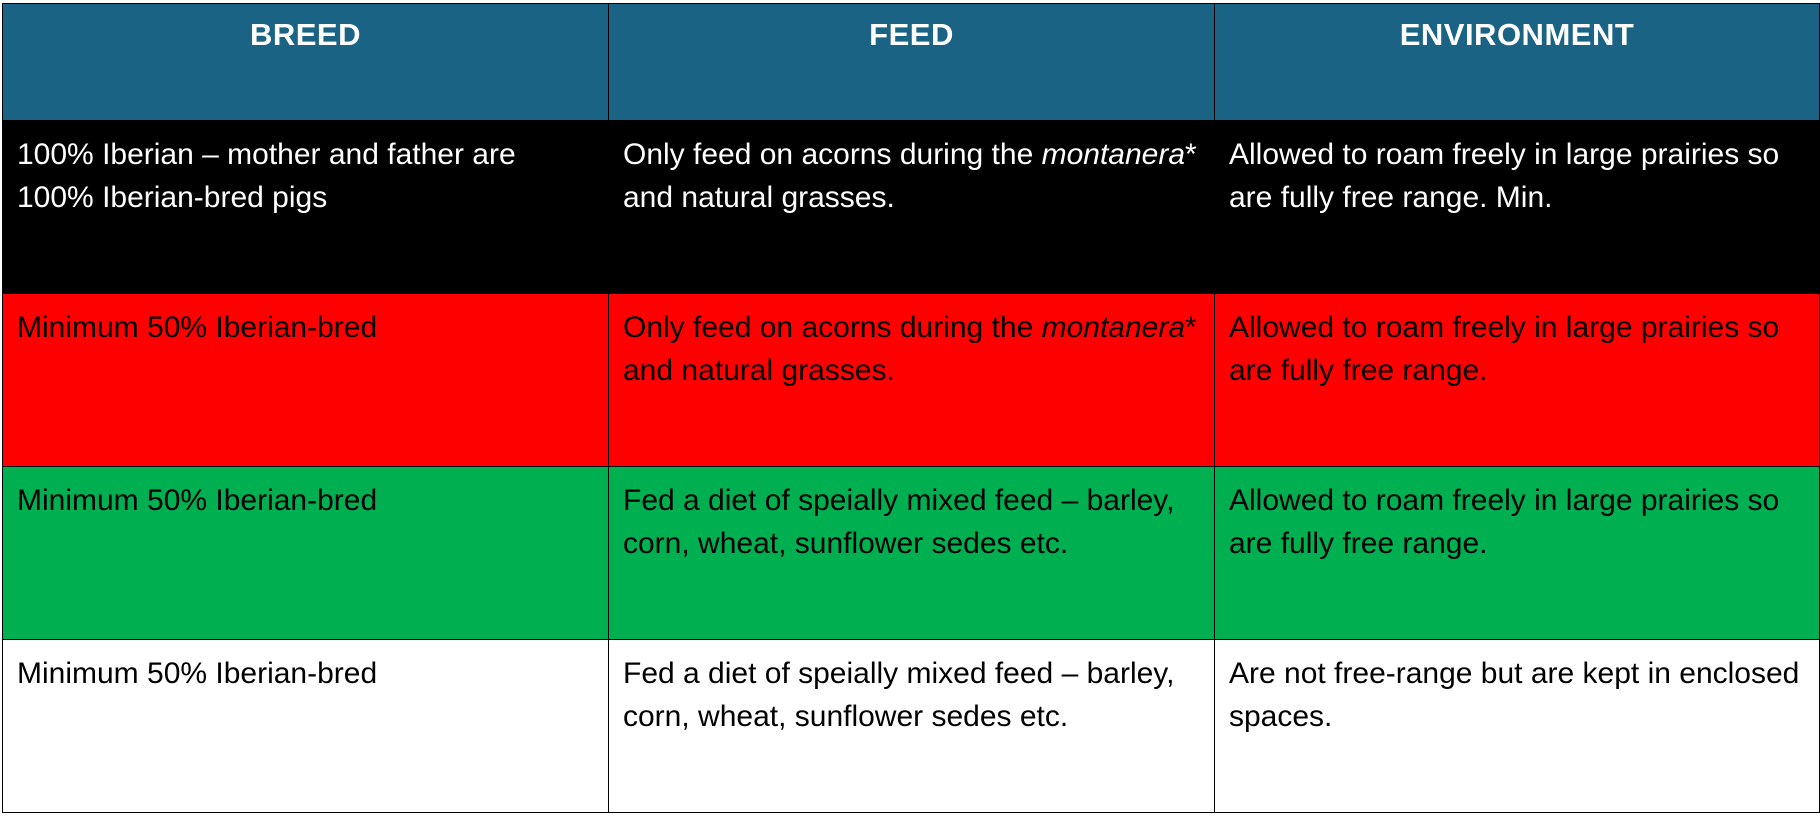 The height and width of the screenshot is (818, 1820). I want to click on header-feed: FEED, so click(911, 62).